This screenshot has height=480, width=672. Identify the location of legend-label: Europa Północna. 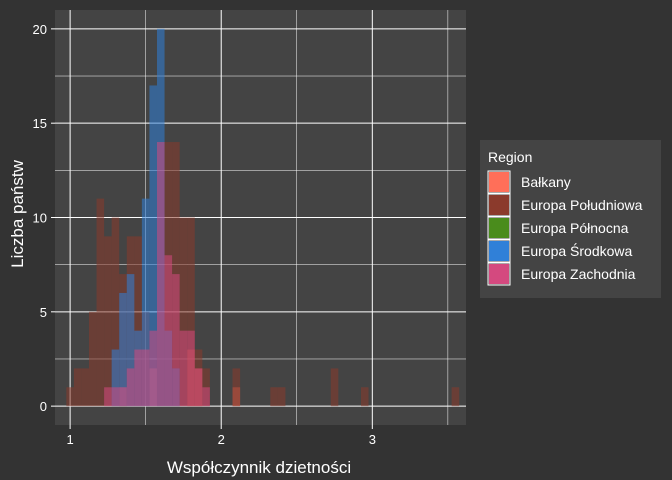
(575, 228).